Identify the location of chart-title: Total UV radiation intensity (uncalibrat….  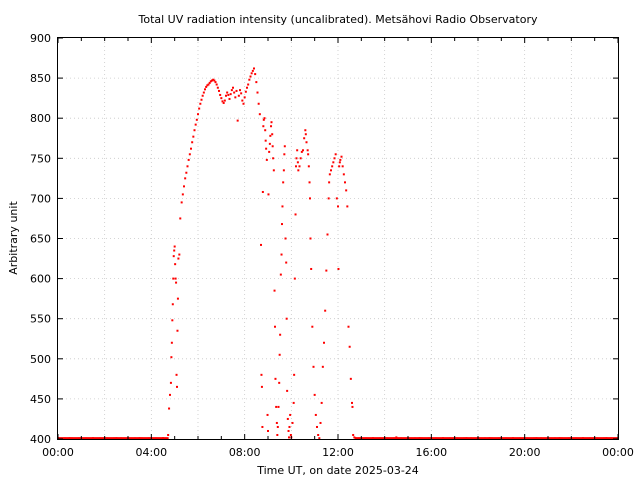
(338, 19).